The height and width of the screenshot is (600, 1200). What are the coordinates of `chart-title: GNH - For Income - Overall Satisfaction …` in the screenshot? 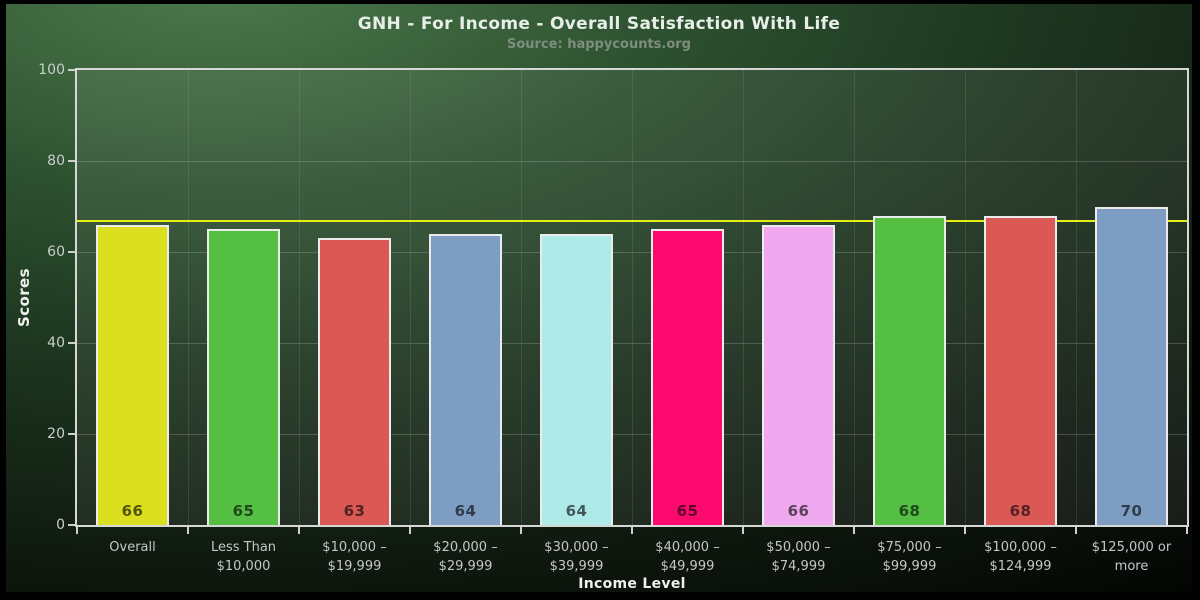 It's located at (599, 24).